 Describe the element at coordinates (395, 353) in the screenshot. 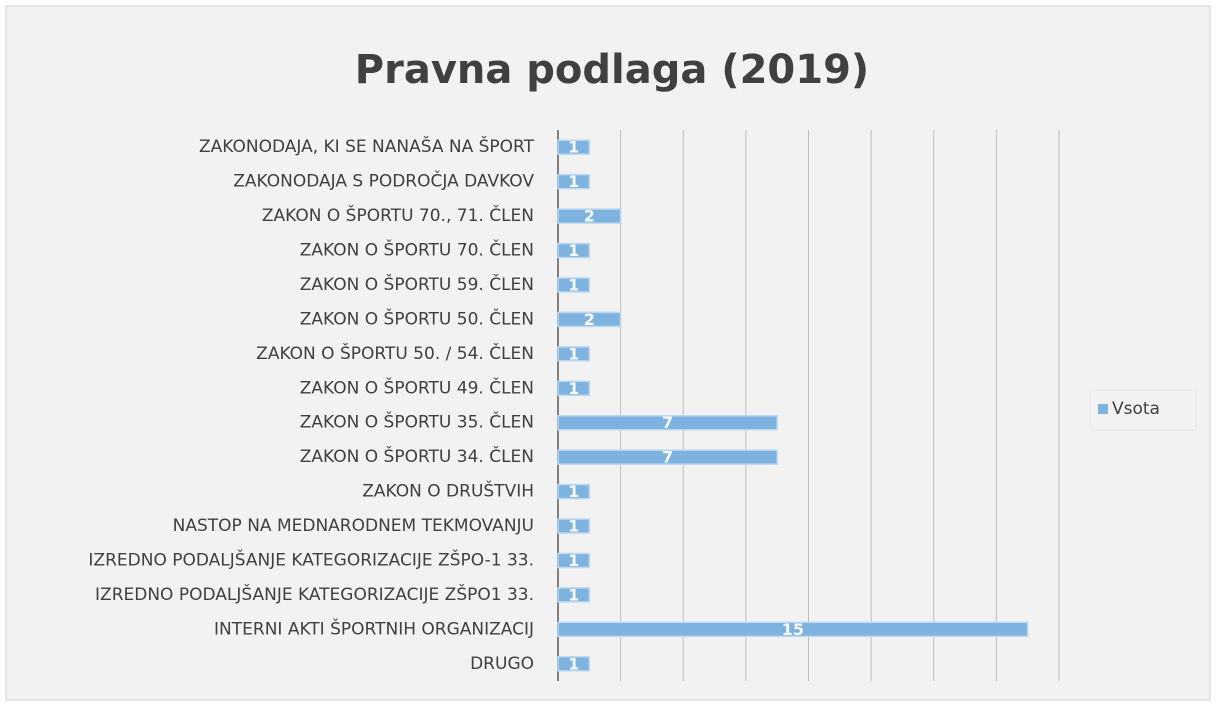

I see `y-tick-label: ZAKON O ŠPORTU 50. / 54. ČLEN` at that location.